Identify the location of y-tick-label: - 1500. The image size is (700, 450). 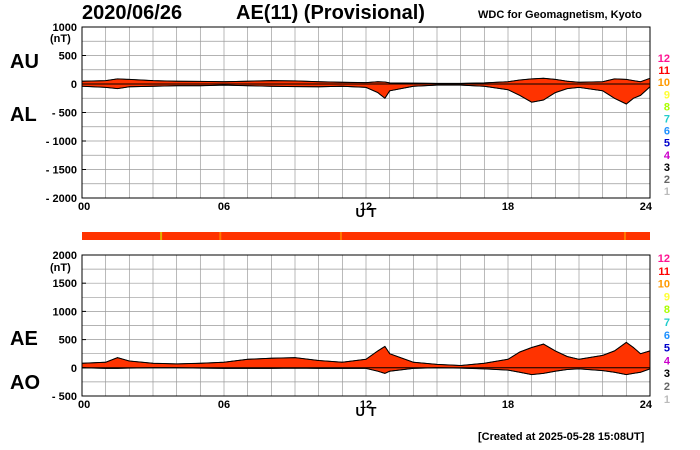
(61, 171).